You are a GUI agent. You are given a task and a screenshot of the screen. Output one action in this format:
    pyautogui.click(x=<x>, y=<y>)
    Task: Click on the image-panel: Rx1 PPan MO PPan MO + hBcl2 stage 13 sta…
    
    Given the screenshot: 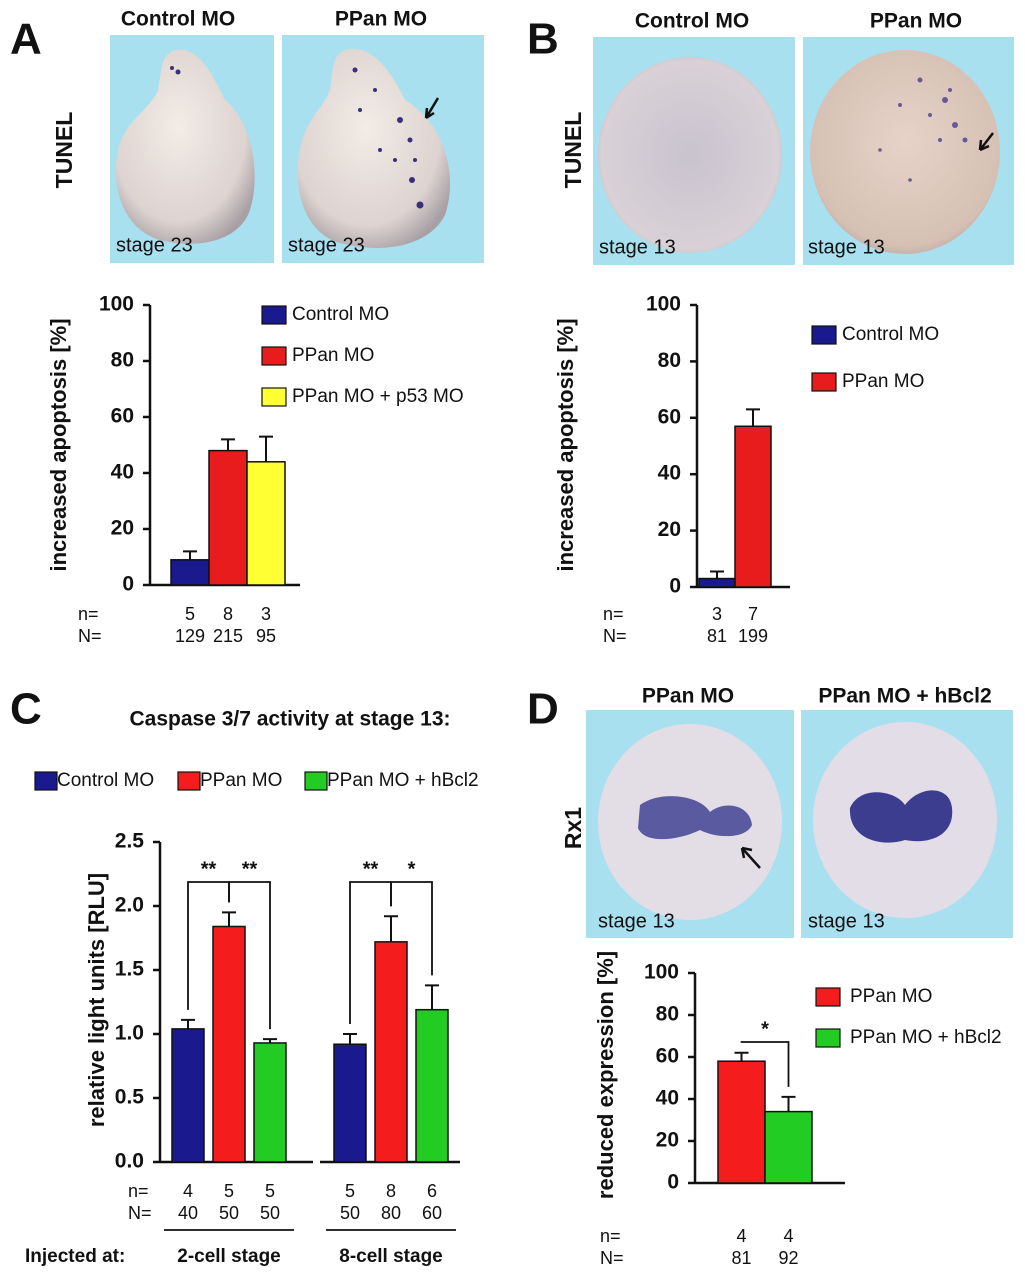 What is the action you would take?
    pyautogui.click(x=786, y=811)
    